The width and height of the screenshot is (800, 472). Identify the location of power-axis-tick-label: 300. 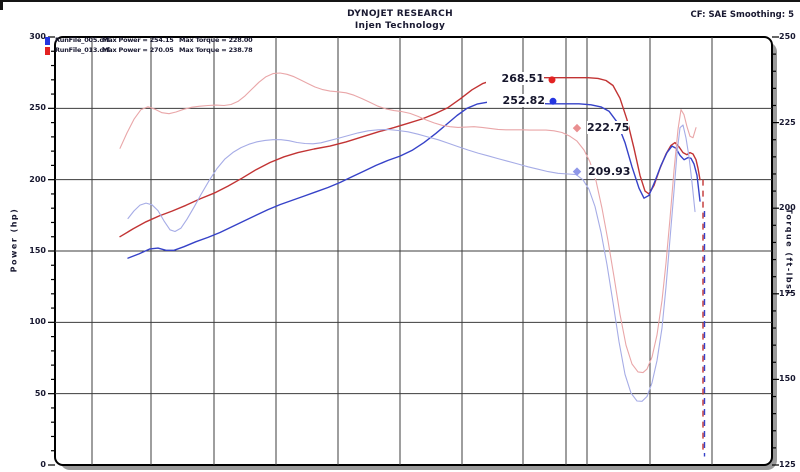
(37, 36).